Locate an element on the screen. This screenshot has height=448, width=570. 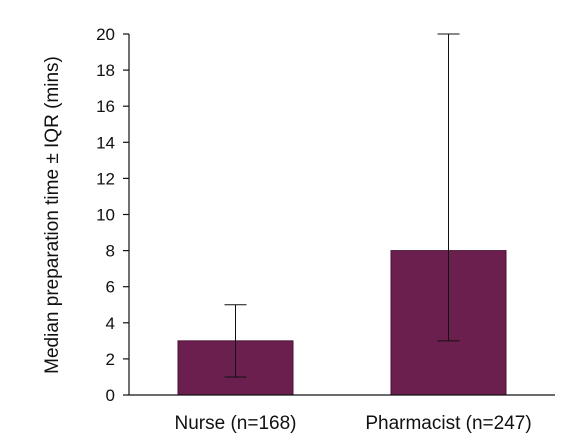
y-axis-title: Median preparation time ± IQR (mins) is located at coordinates (52, 215).